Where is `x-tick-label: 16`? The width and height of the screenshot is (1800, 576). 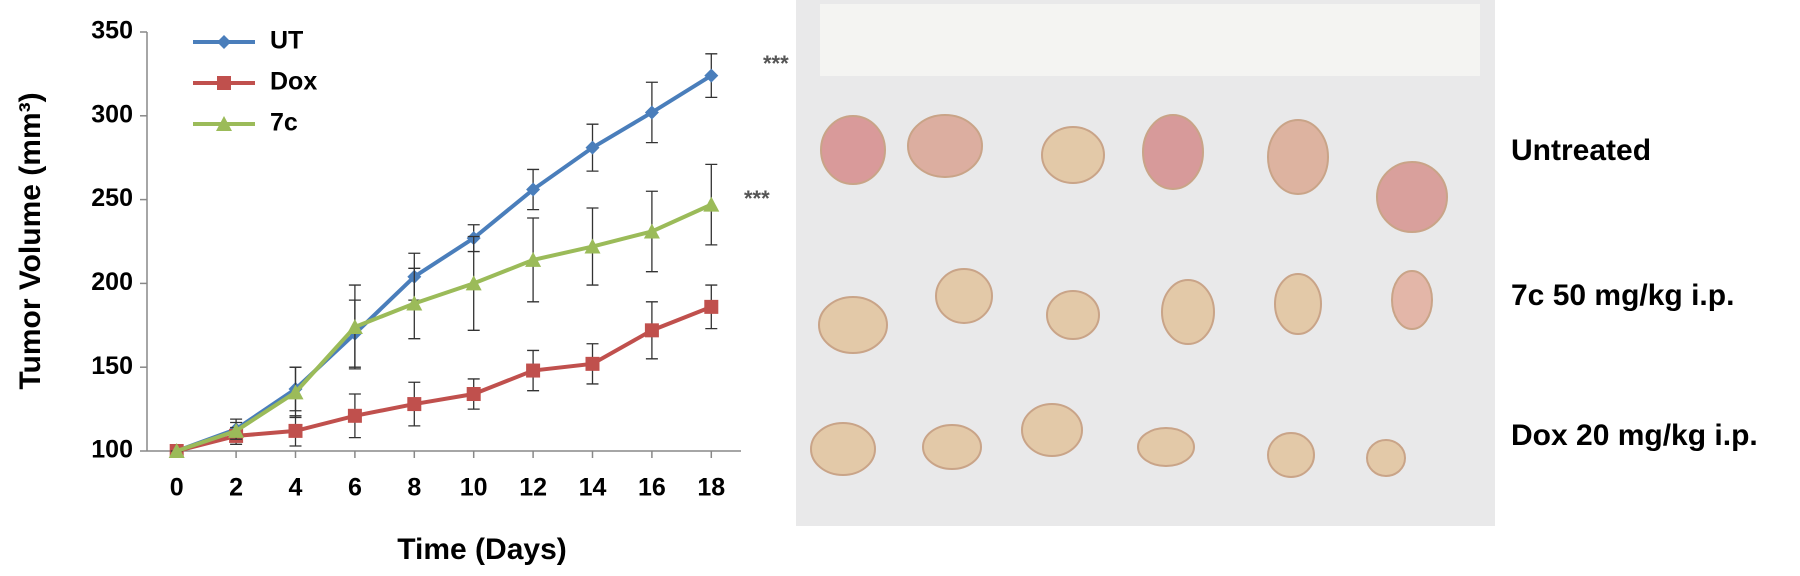
x-tick-label: 16 is located at coordinates (652, 488).